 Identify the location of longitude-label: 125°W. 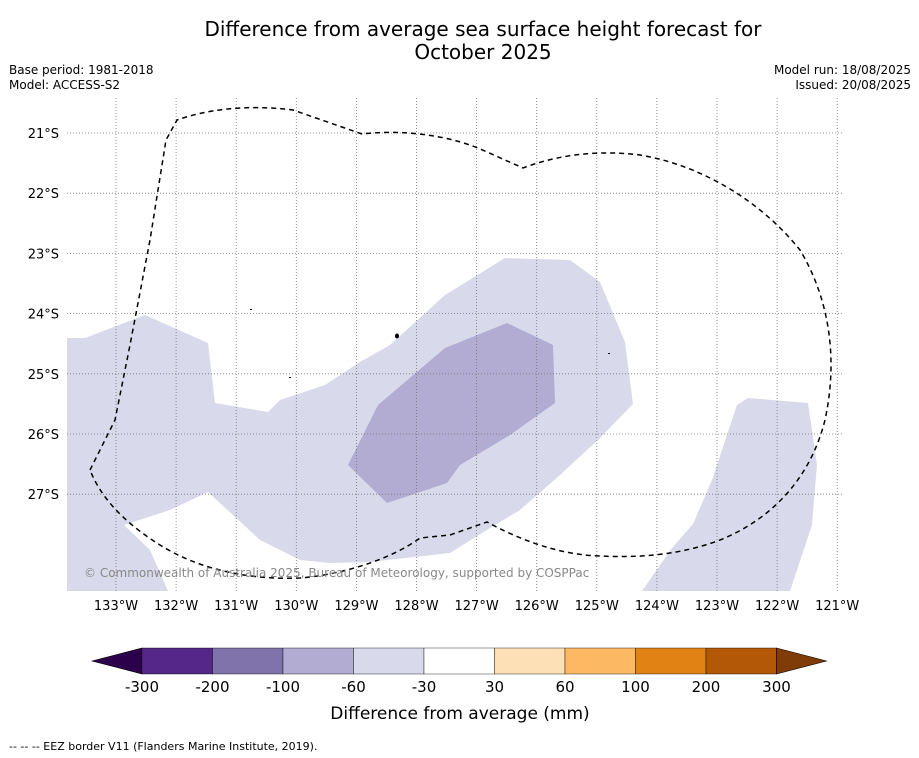
(597, 606).